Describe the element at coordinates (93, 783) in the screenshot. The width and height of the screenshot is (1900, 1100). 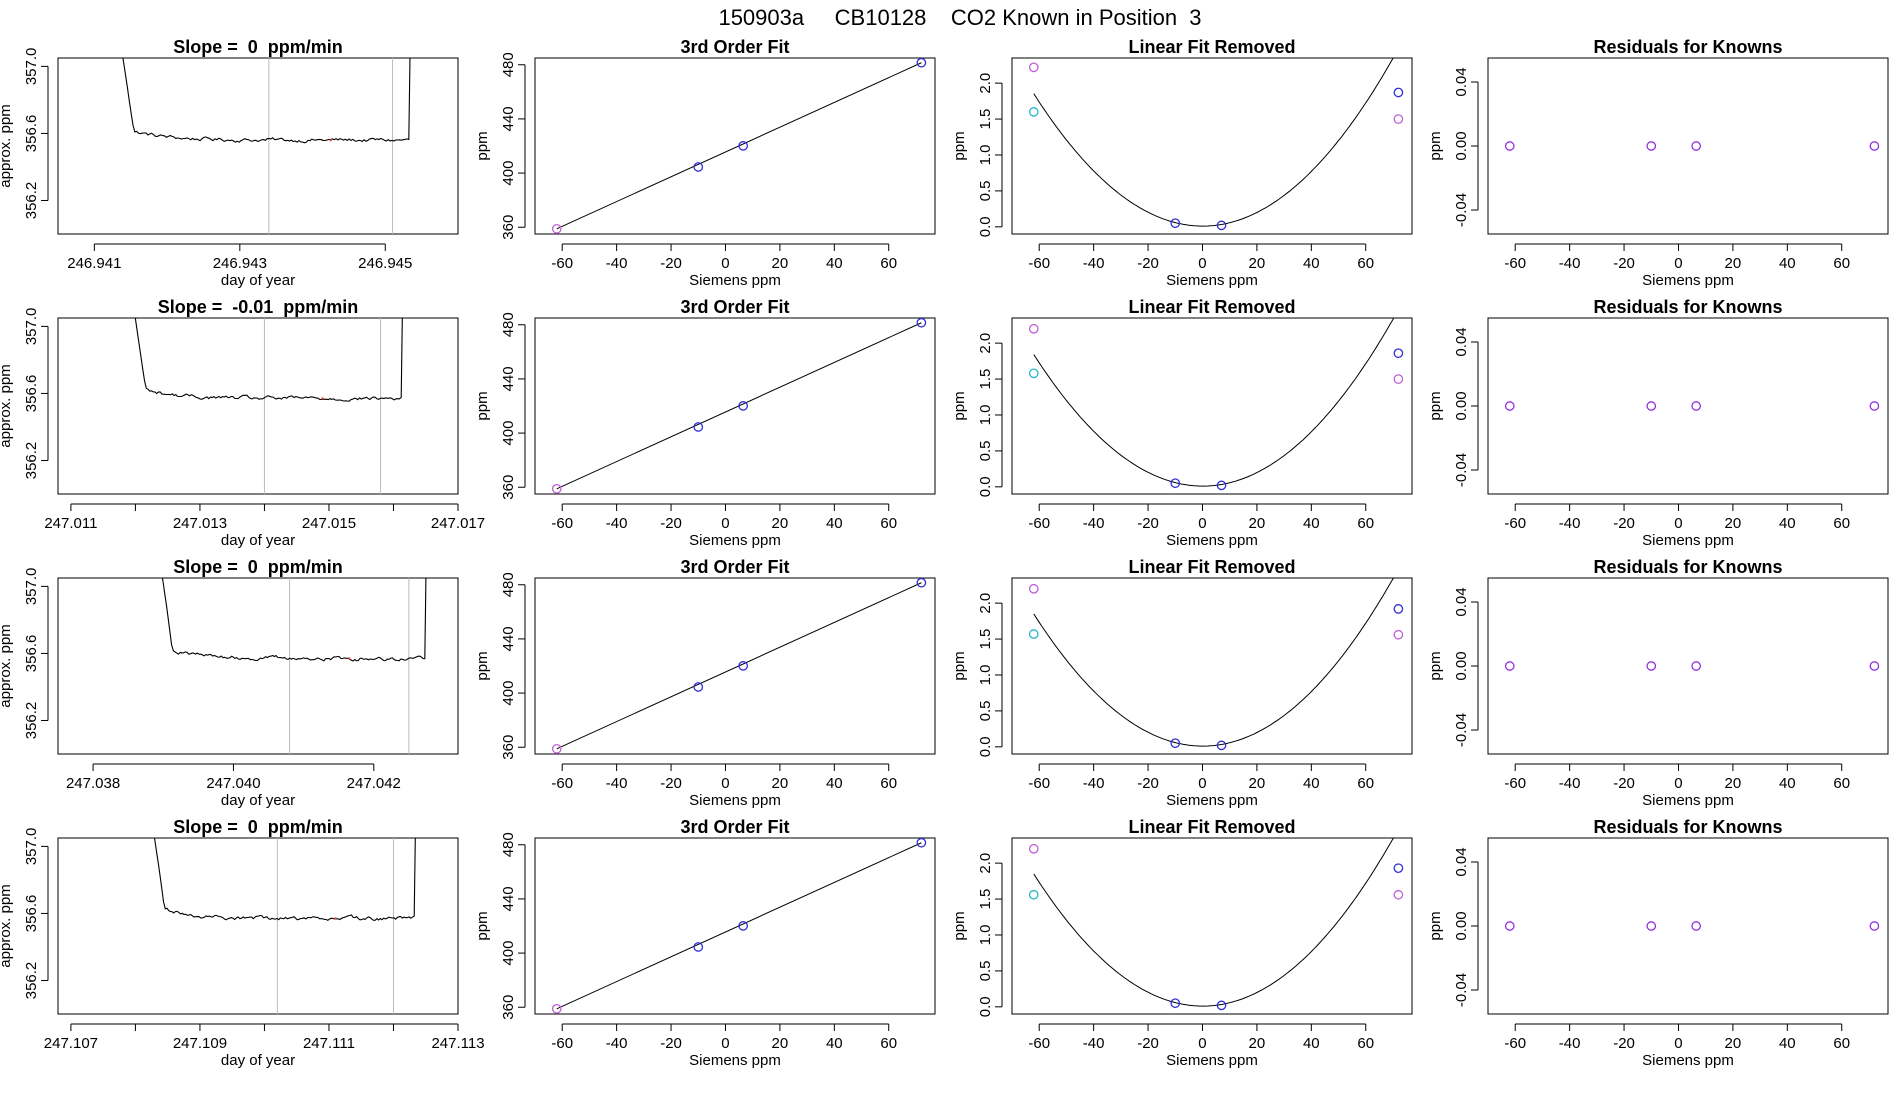
I see `x-tick-label: 247.038` at that location.